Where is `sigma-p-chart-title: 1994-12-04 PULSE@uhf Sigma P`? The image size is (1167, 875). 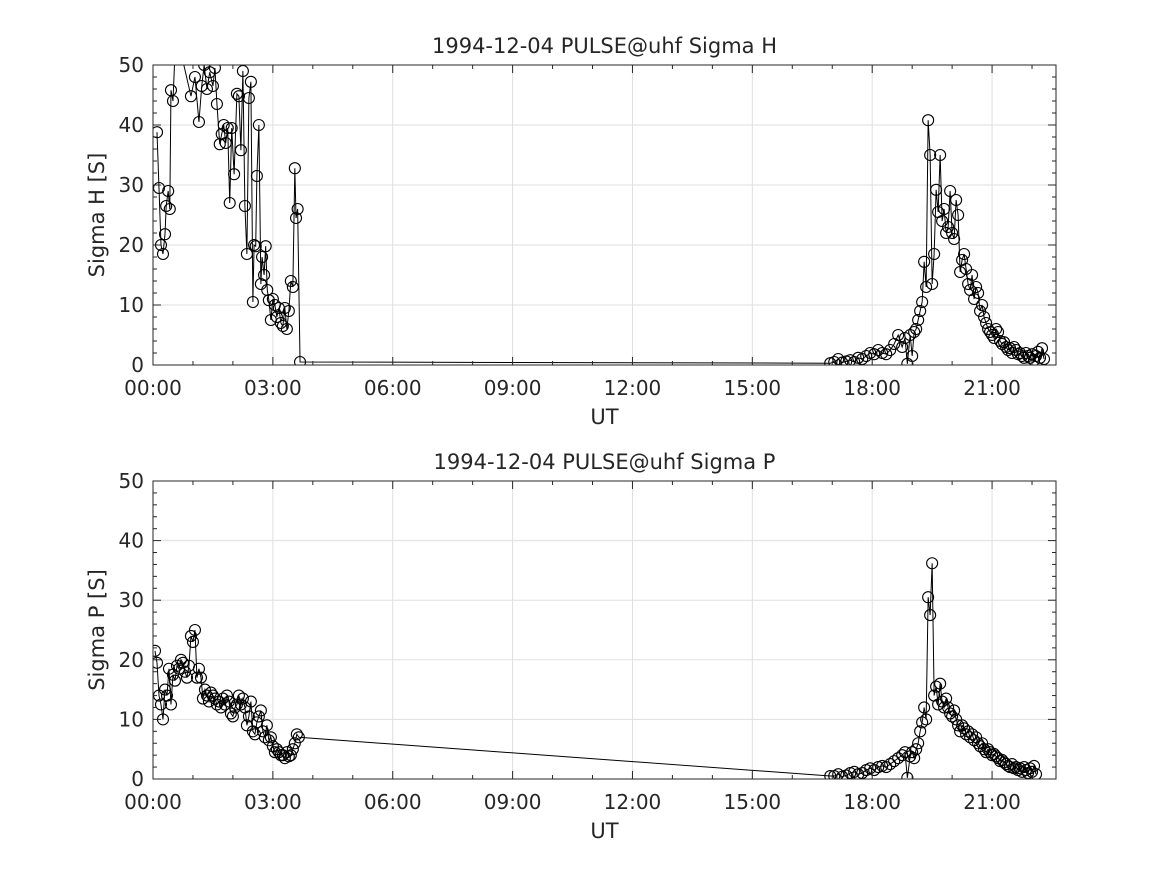 sigma-p-chart-title: 1994-12-04 PULSE@uhf Sigma P is located at coordinates (605, 462).